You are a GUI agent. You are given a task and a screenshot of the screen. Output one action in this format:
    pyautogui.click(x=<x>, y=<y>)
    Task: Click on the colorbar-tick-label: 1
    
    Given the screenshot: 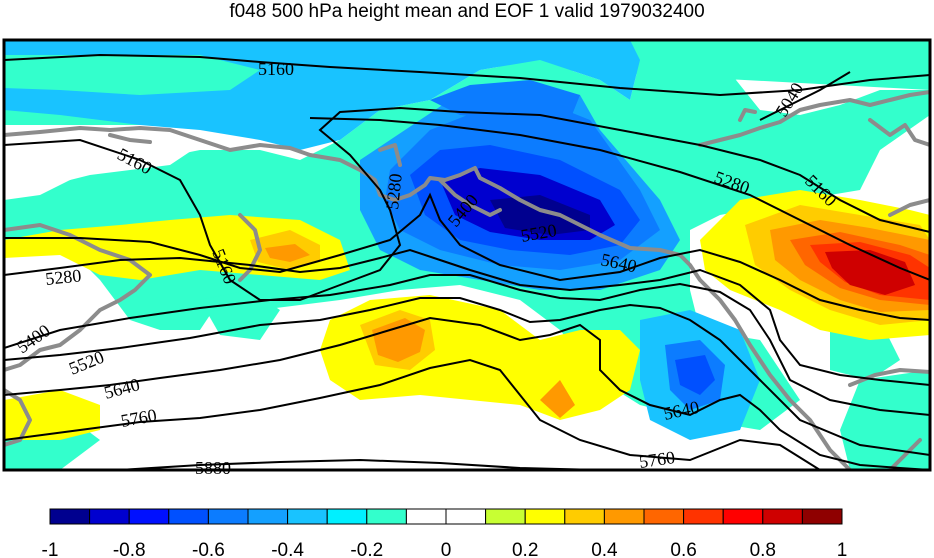 What is the action you would take?
    pyautogui.click(x=842, y=549)
    